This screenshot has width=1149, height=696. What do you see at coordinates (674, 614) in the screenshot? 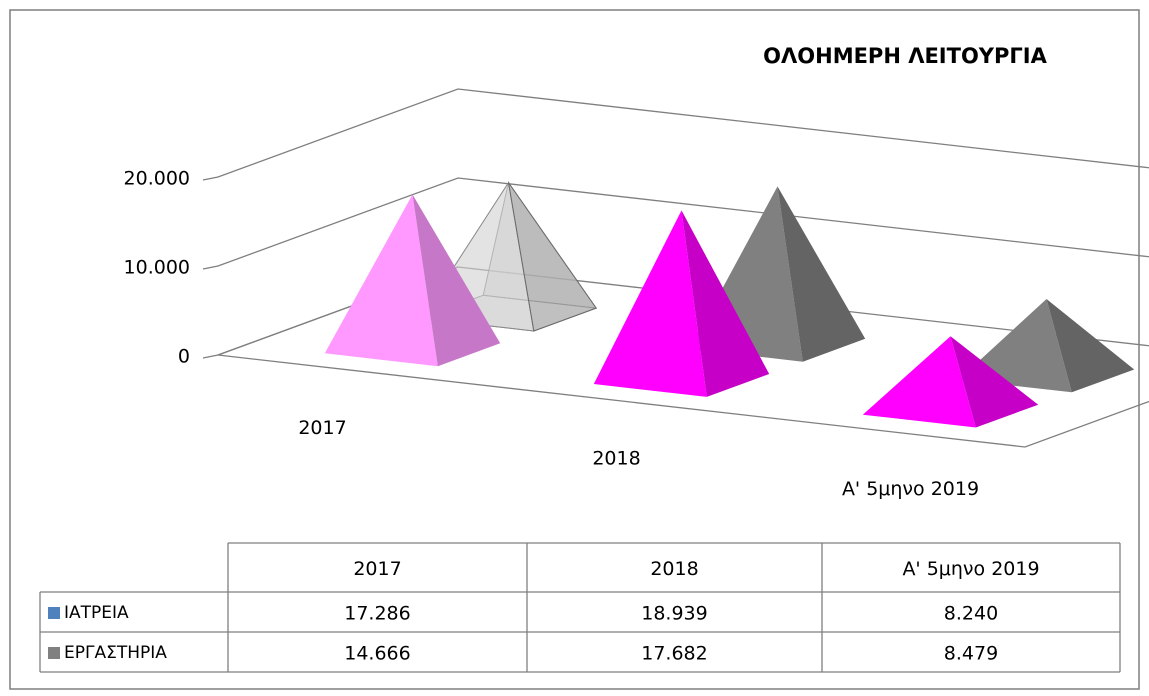
I see `table-value: 18.939` at bounding box center [674, 614].